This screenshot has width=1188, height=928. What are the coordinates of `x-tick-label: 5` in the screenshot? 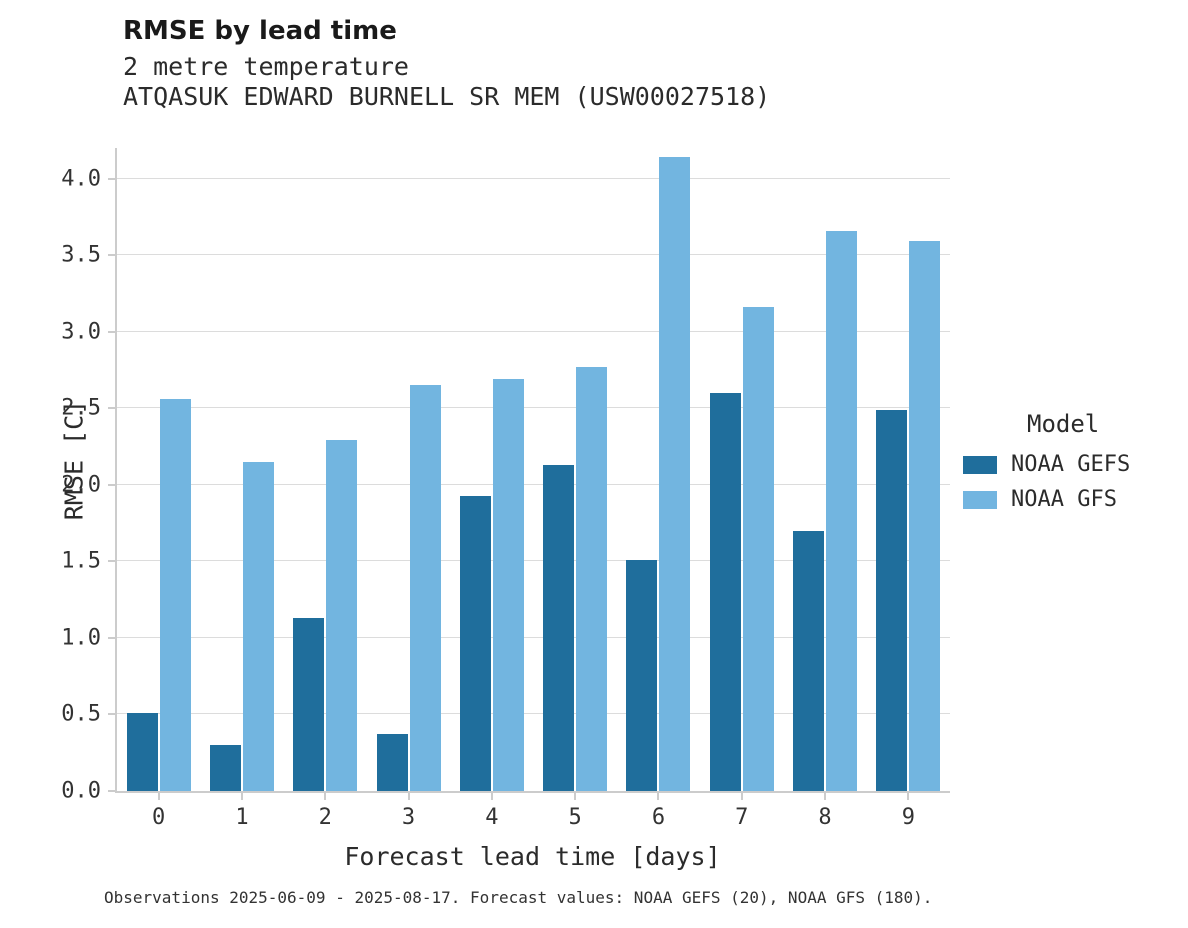 It's located at (575, 817).